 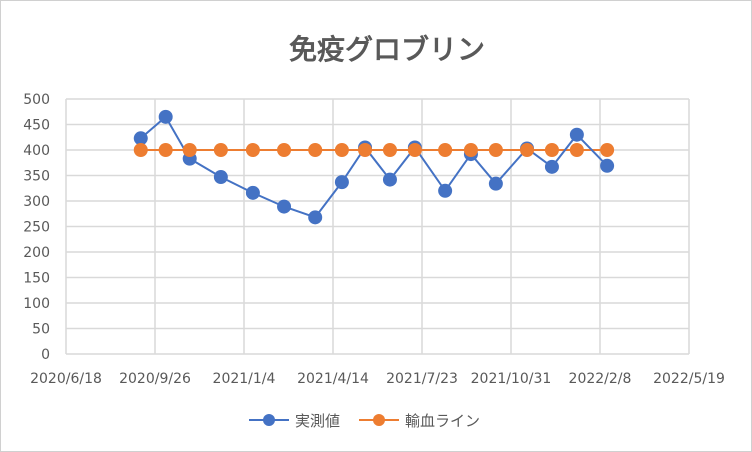 What do you see at coordinates (155, 379) in the screenshot?
I see `x-tick-label: 2020/9/26` at bounding box center [155, 379].